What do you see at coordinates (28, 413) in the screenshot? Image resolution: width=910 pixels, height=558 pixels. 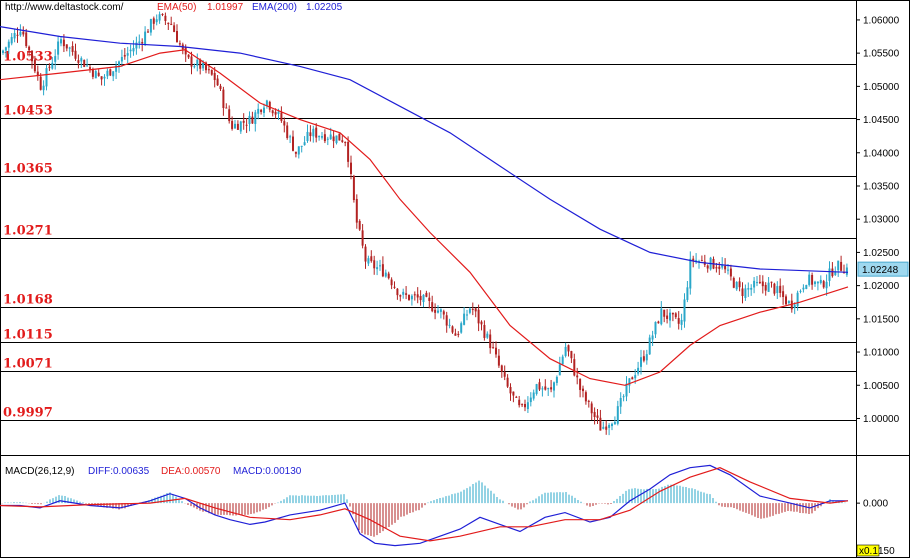 I see `level-label: 0.9997` at bounding box center [28, 413].